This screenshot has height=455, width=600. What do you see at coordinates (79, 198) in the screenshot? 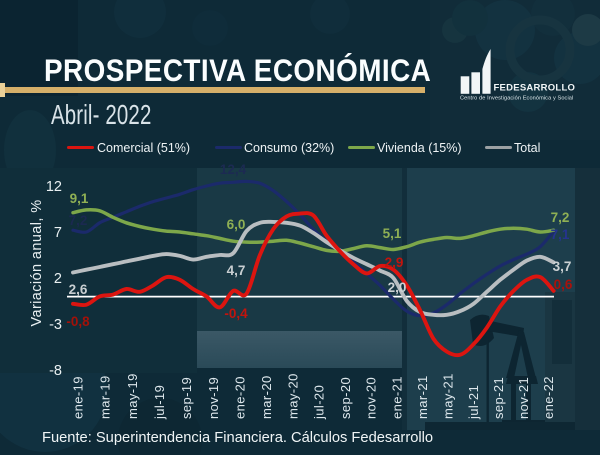
I see `svg-text: 9,1` at bounding box center [79, 198].